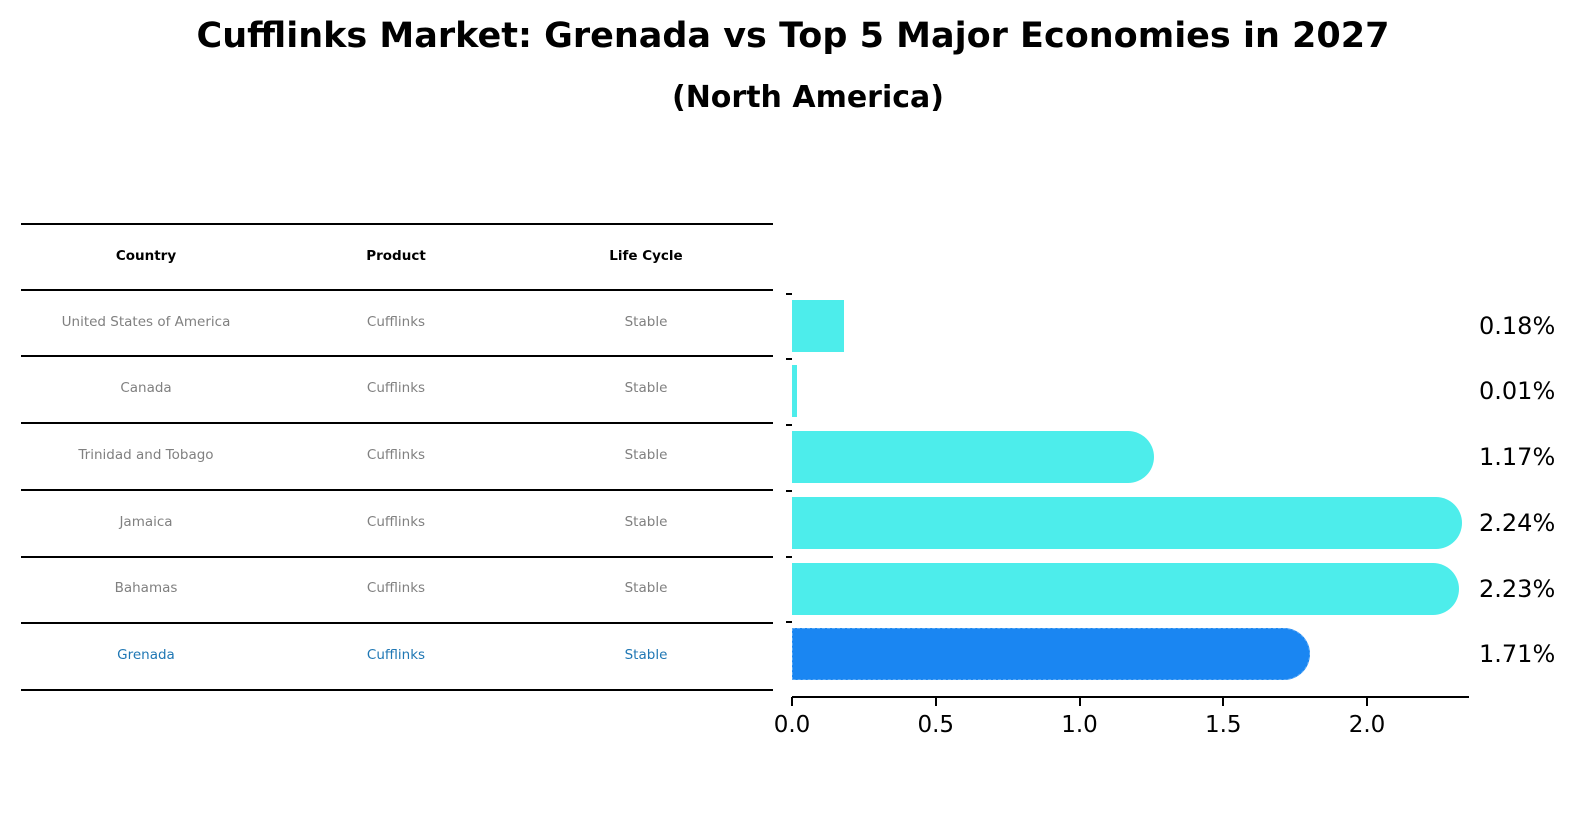 The image size is (1586, 823). What do you see at coordinates (146, 588) in the screenshot?
I see `cell-country: Bahamas` at bounding box center [146, 588].